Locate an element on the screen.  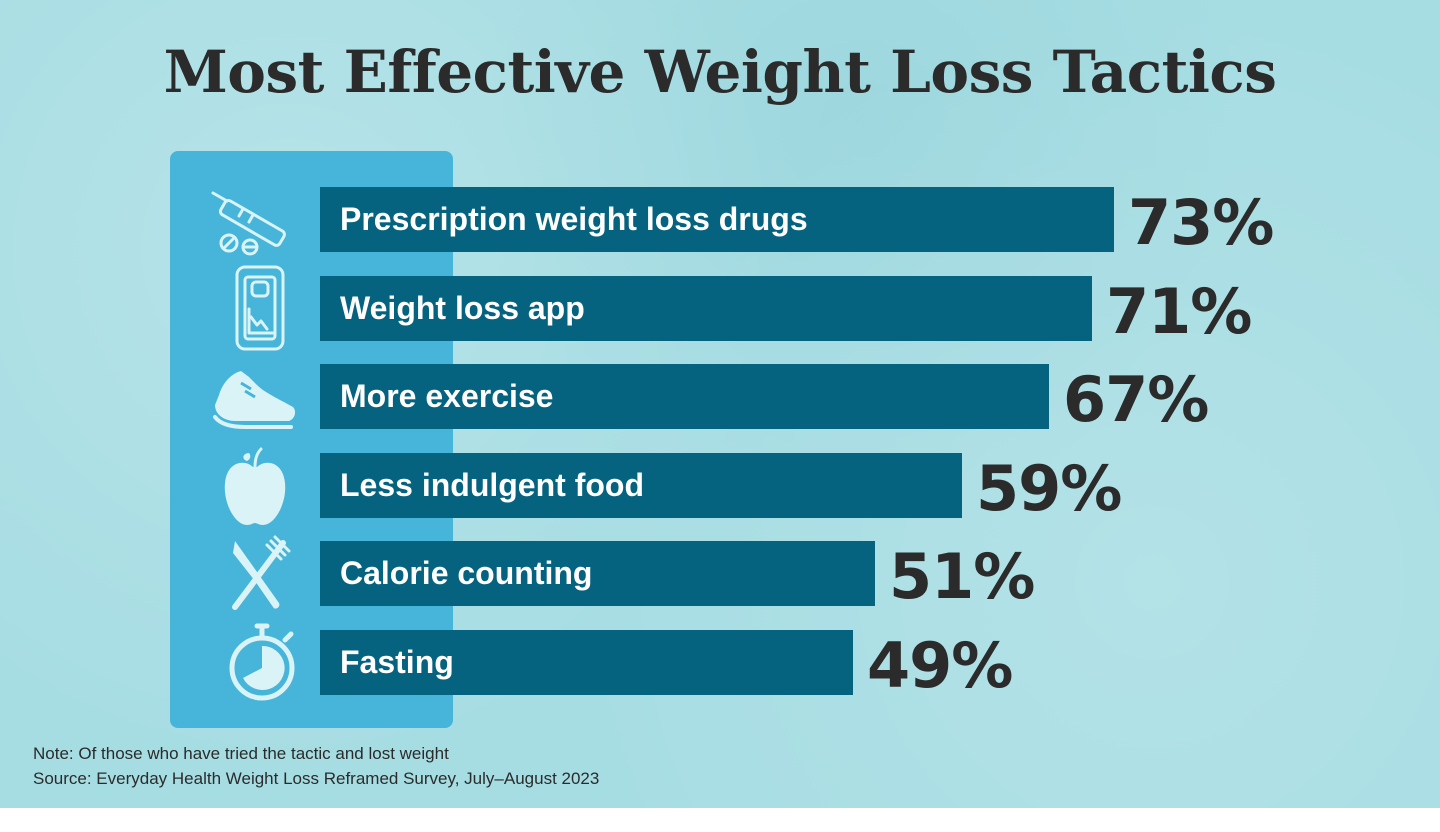
syringe-pills-icon is located at coordinates (252, 226).